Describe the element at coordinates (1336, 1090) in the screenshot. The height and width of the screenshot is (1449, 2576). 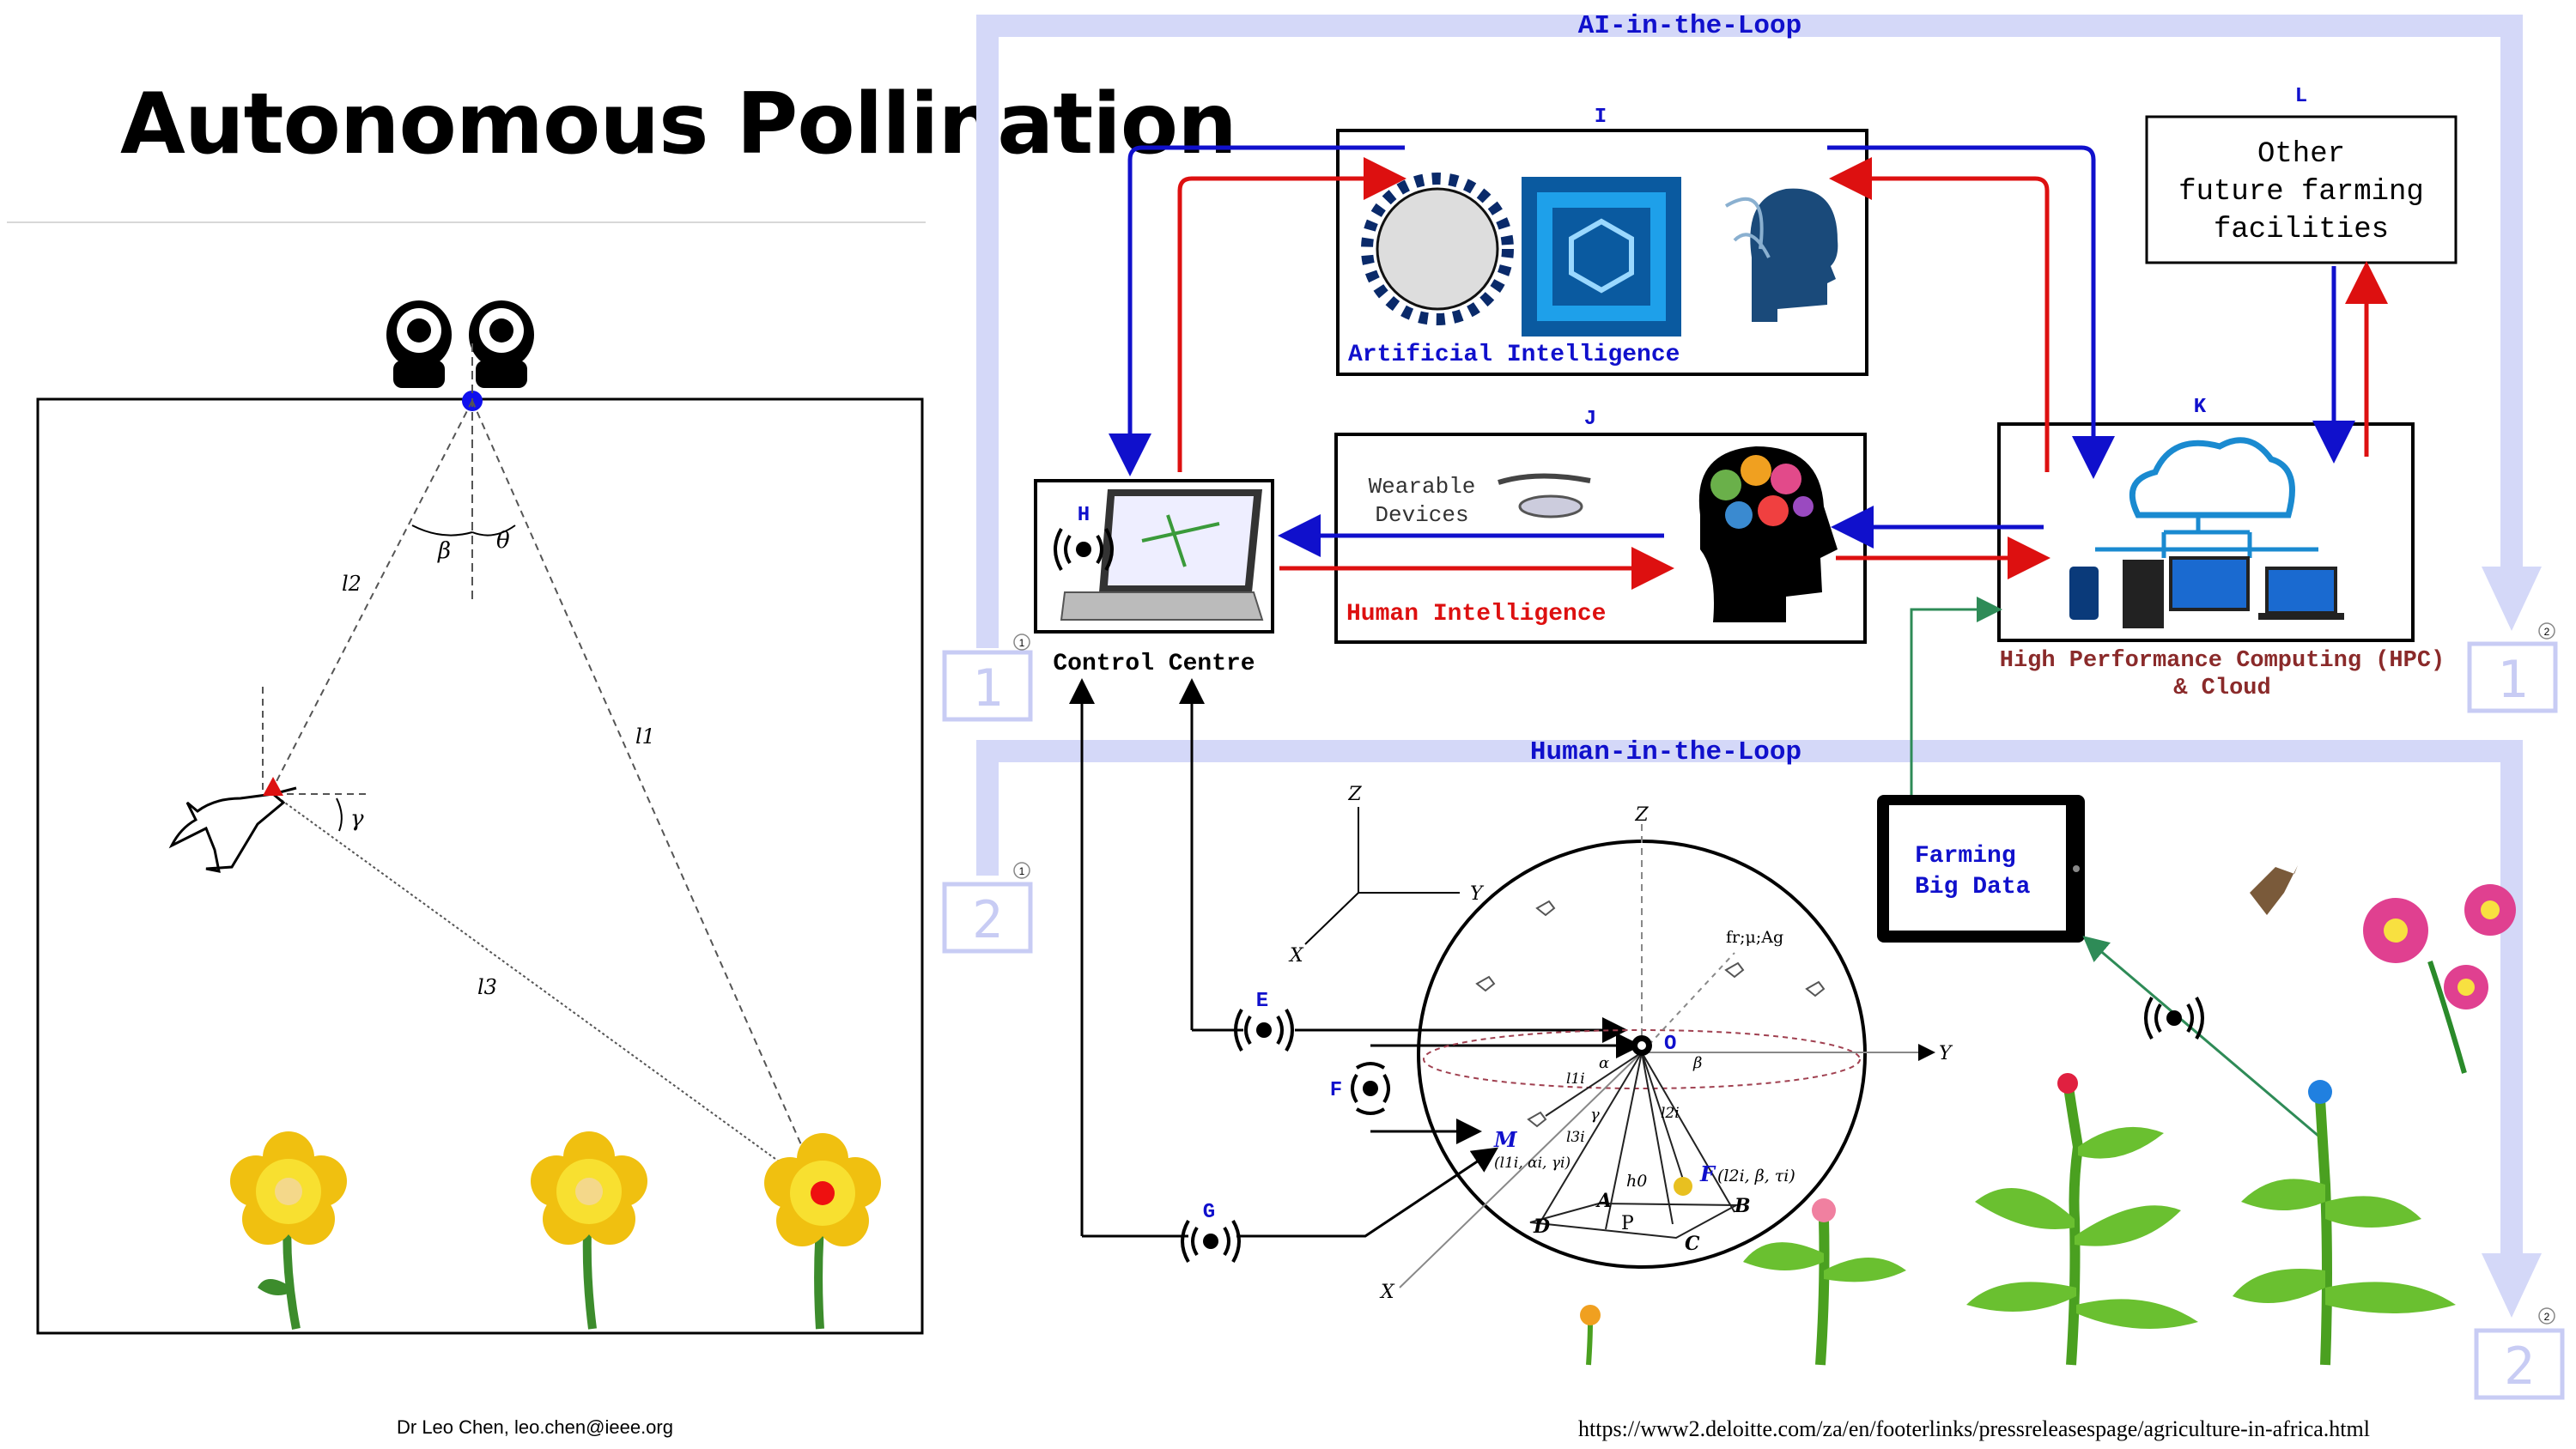
I see `sensor-f-letter: F` at that location.